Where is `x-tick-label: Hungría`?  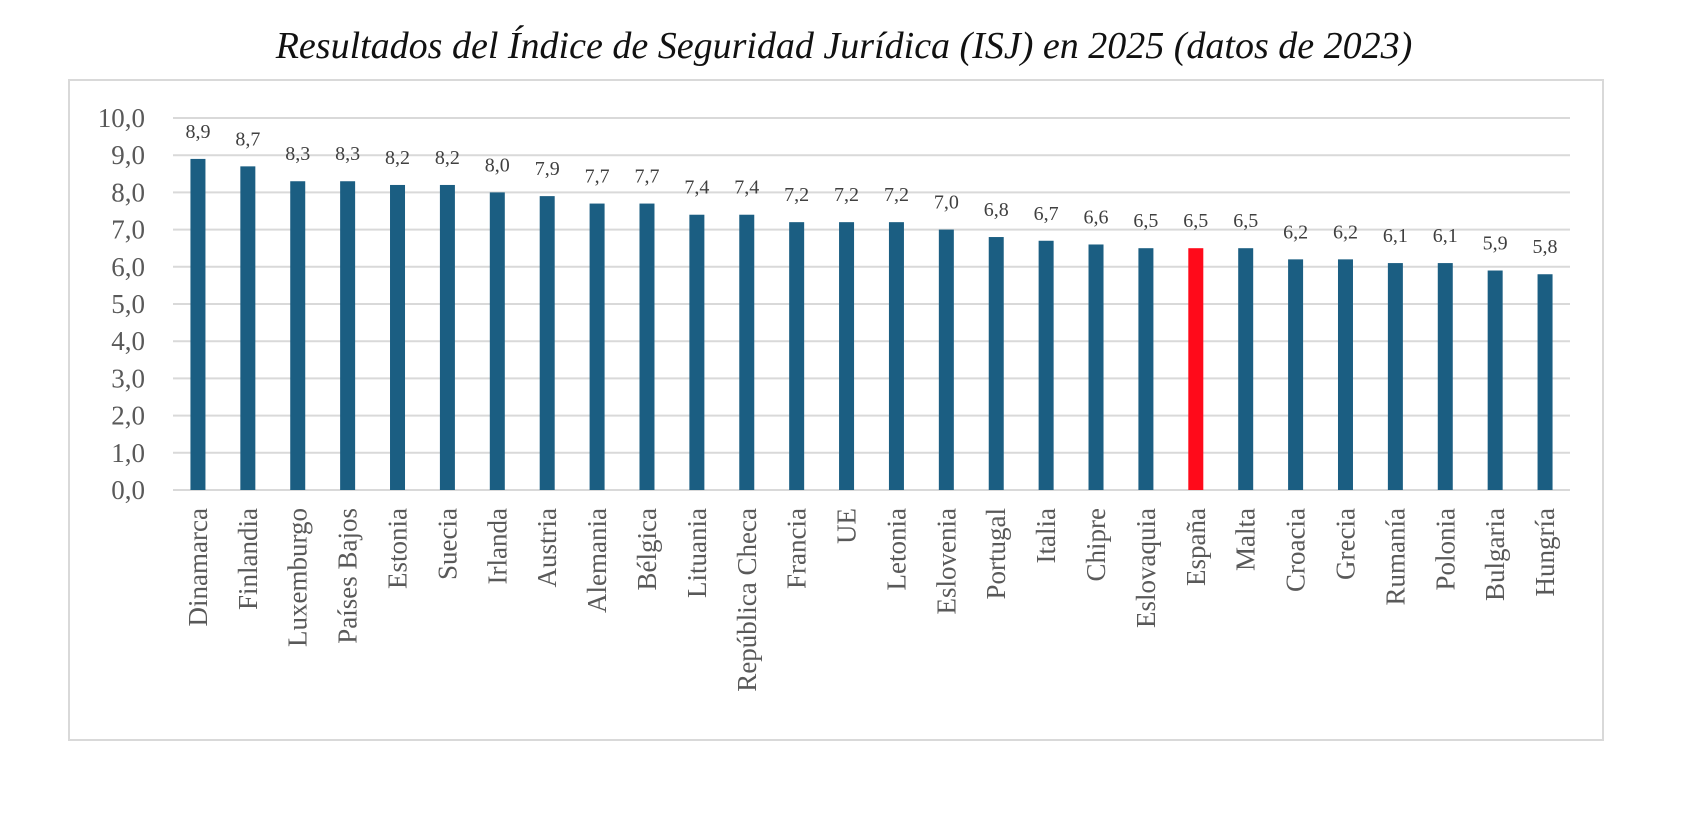 x-tick-label: Hungría is located at coordinates (1545, 552).